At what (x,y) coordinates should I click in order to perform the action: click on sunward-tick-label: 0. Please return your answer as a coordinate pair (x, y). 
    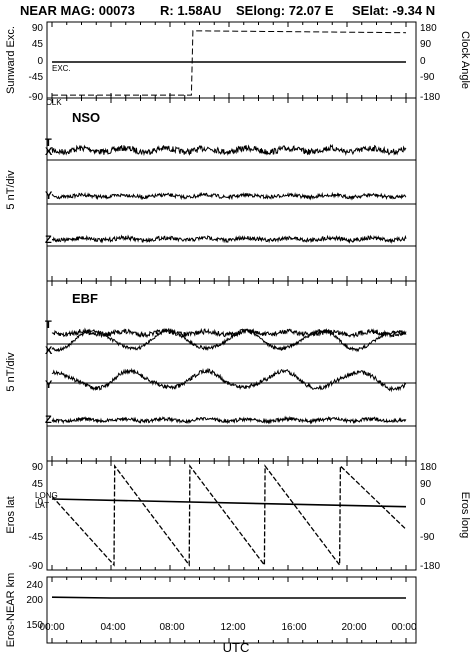
    Looking at the image, I should click on (40, 61).